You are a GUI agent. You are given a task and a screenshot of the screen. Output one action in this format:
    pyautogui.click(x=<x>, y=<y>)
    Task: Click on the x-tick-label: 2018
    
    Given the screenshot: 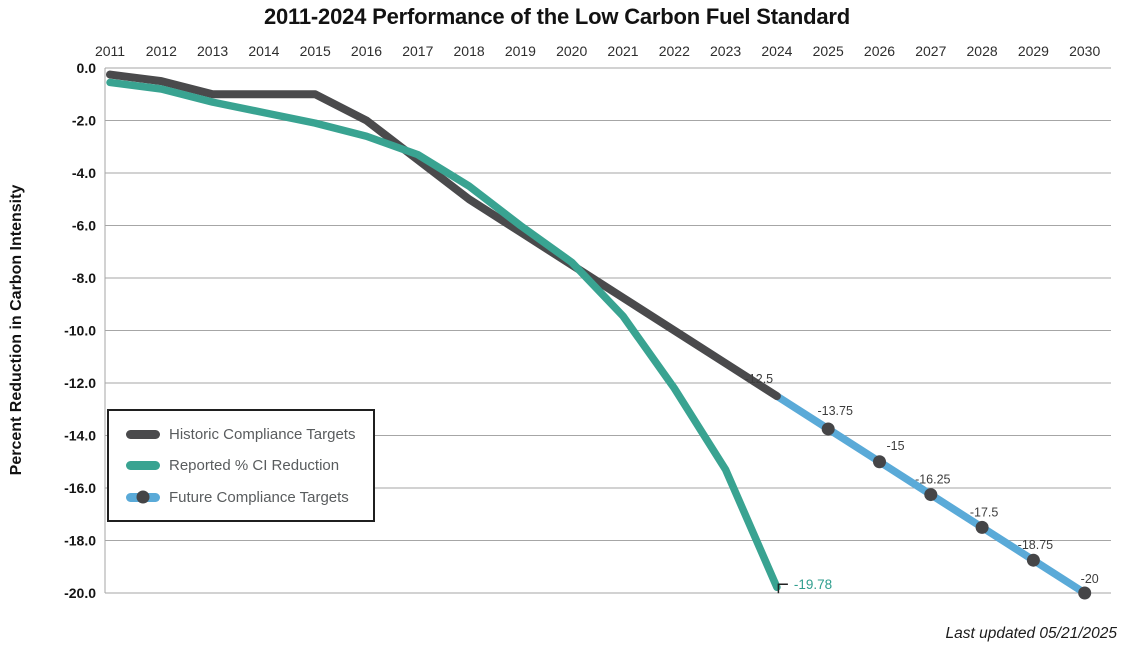 What is the action you would take?
    pyautogui.click(x=469, y=51)
    